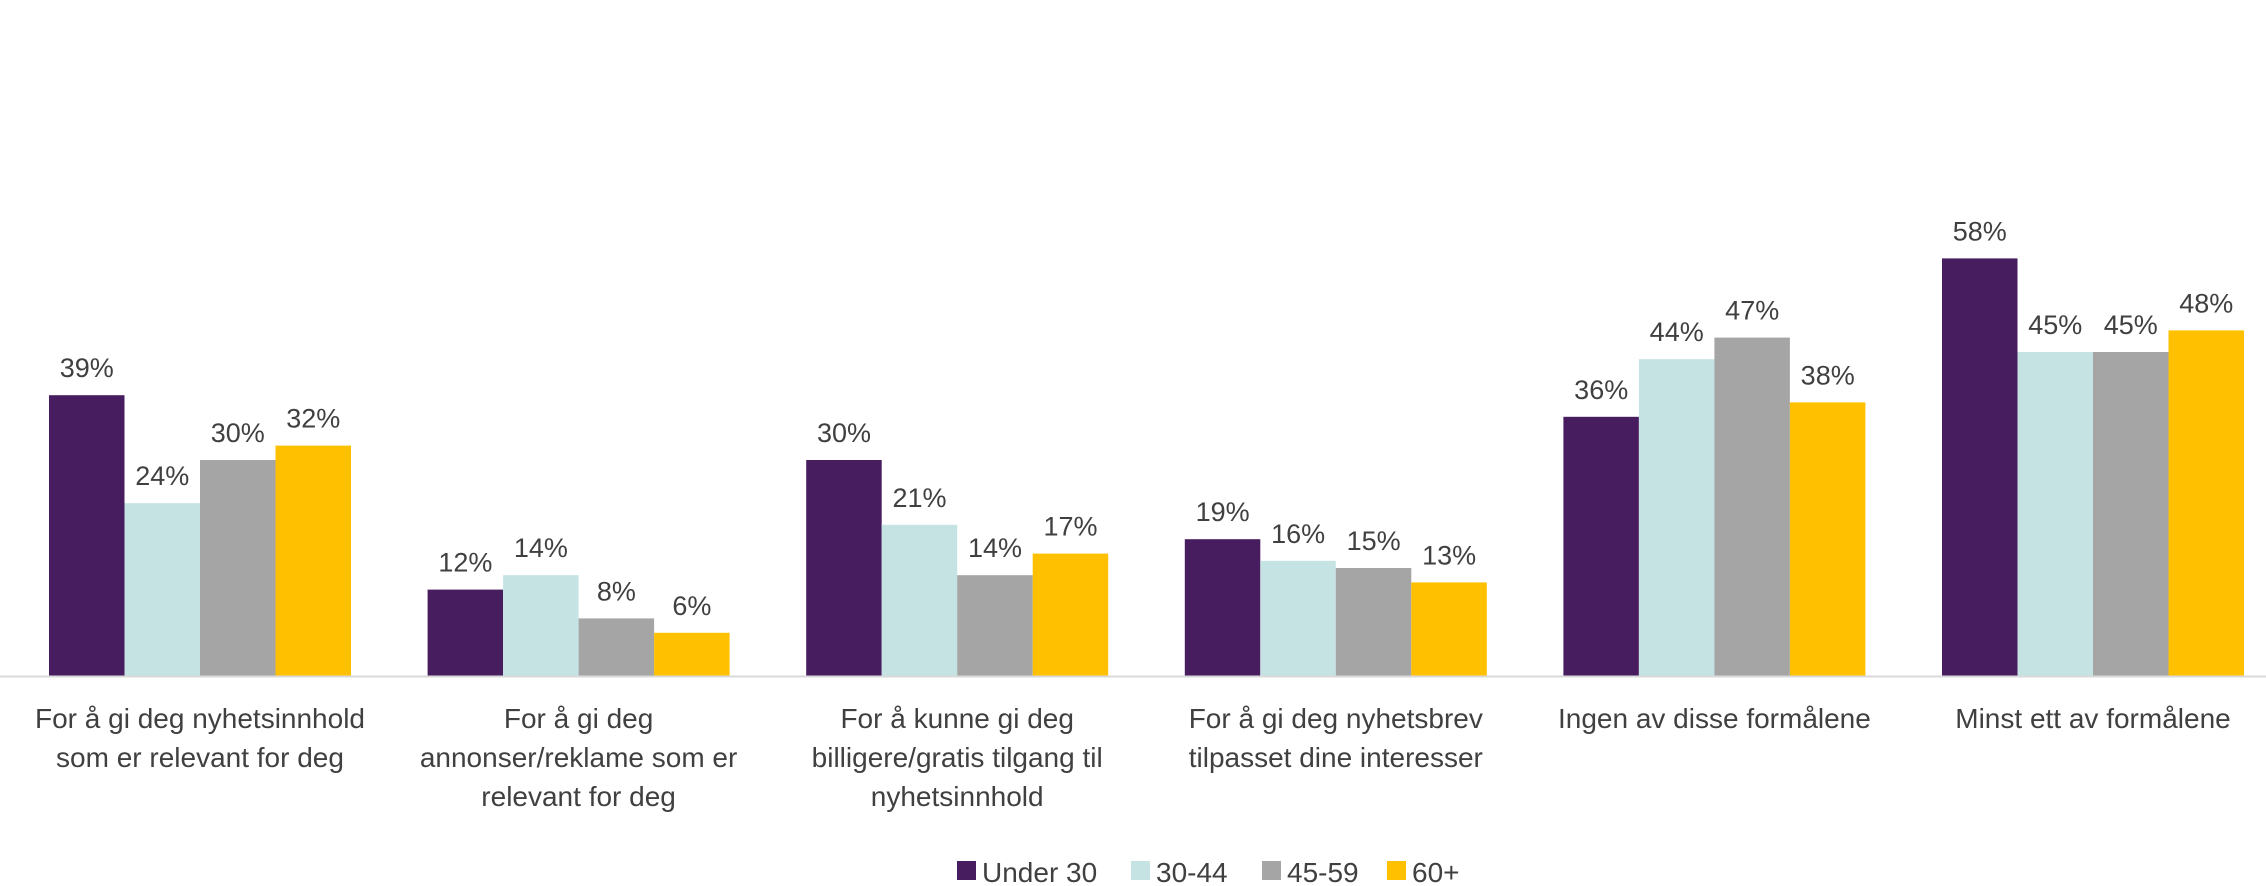 The height and width of the screenshot is (886, 2266). I want to click on category-label-line: Ingen av disse formålene, so click(1714, 718).